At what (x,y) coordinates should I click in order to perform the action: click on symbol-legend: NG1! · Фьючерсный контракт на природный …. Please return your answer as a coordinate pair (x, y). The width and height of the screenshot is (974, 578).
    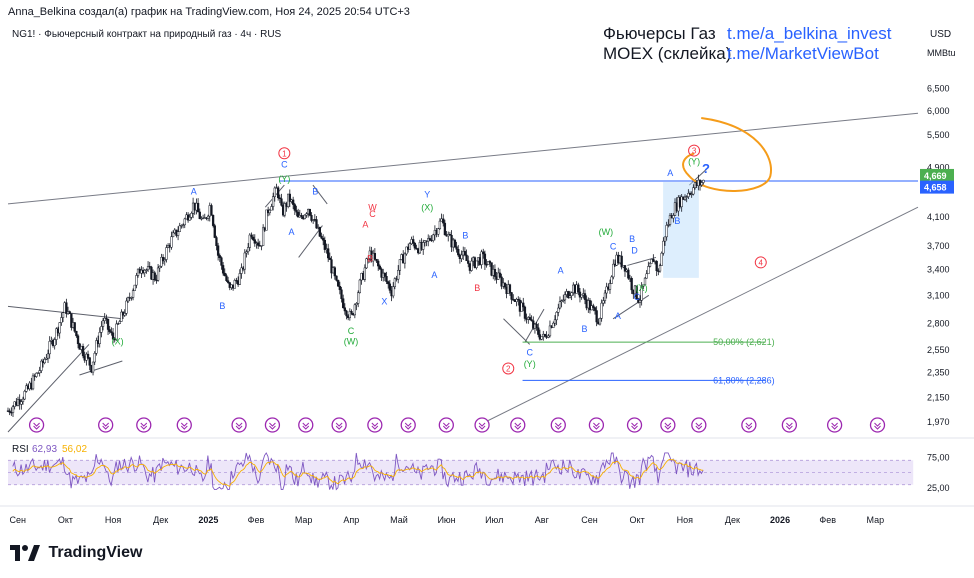
    Looking at the image, I should click on (147, 34).